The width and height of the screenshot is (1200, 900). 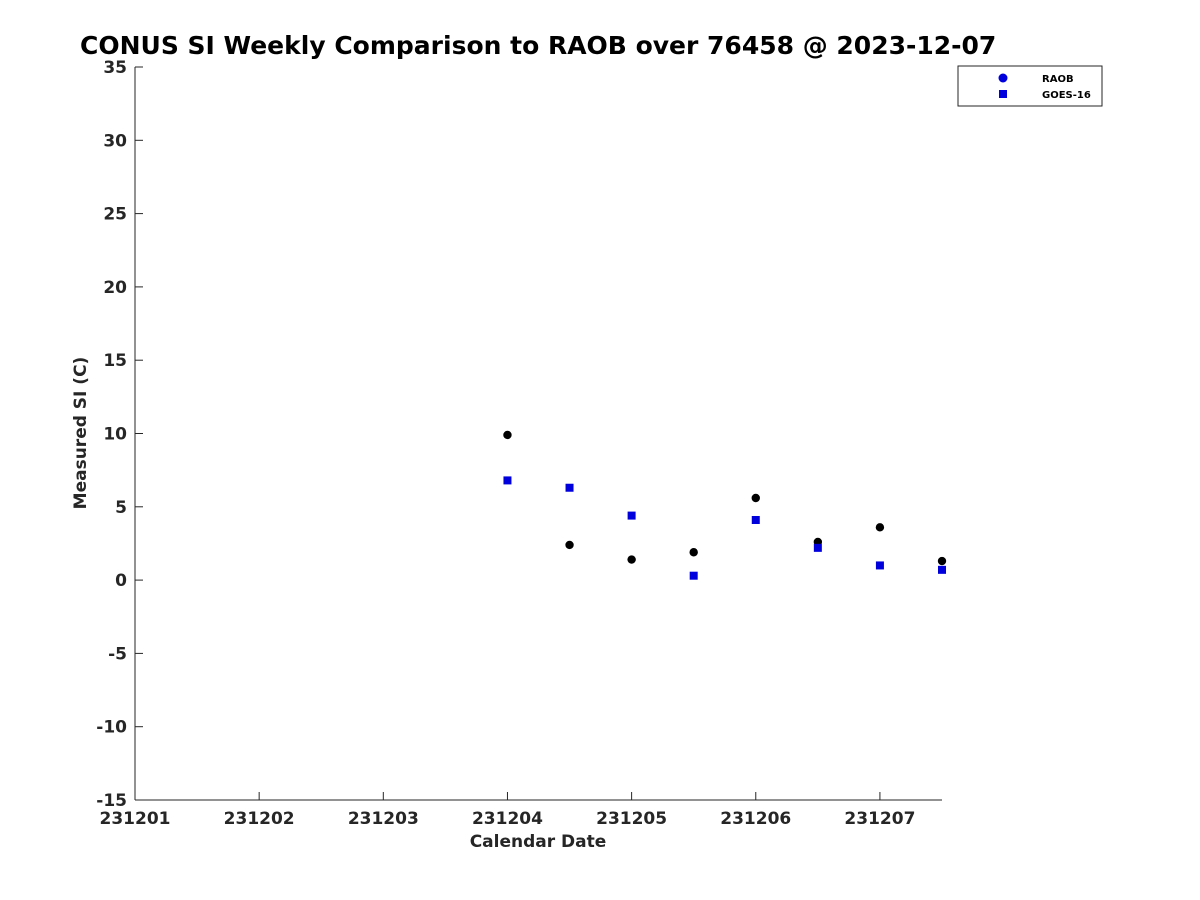 I want to click on y-axis-label: Measured SI (C), so click(x=81, y=433).